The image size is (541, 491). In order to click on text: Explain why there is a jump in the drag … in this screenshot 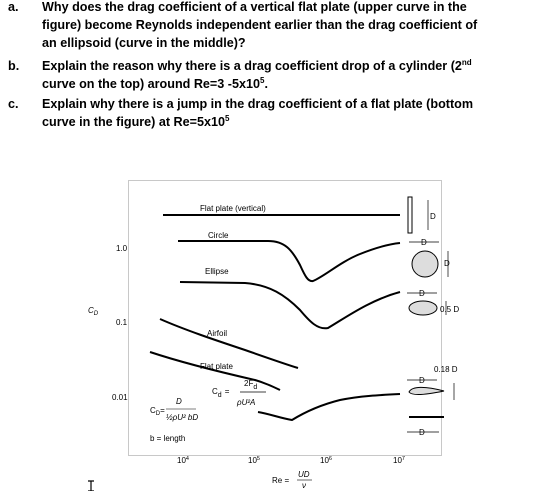, I will do `click(258, 104)`.